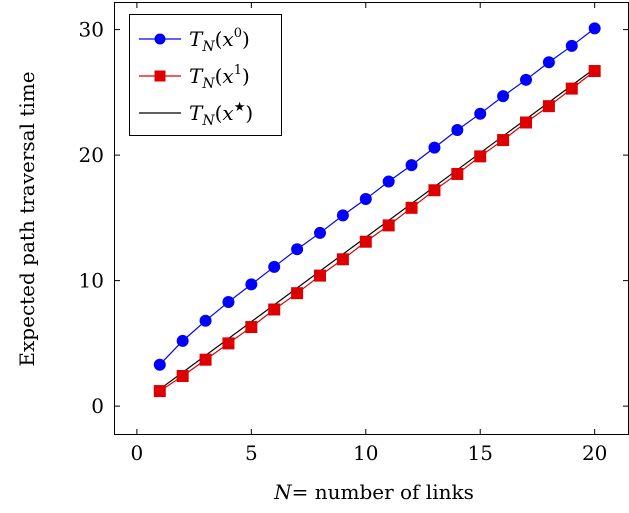  I want to click on legend: TN(x0) TN(x1) TN(x★), so click(205, 75).